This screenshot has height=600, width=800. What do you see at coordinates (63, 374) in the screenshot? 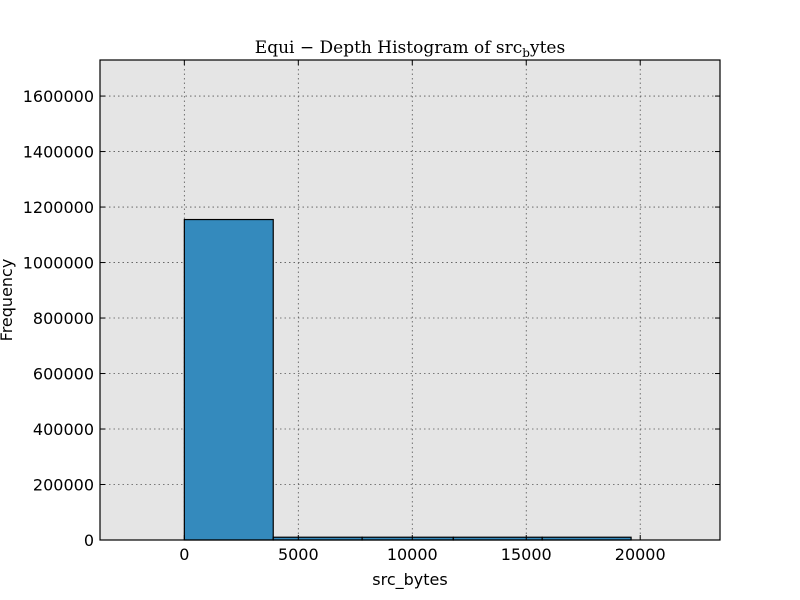
I see `y-tick-label: 600000` at bounding box center [63, 374].